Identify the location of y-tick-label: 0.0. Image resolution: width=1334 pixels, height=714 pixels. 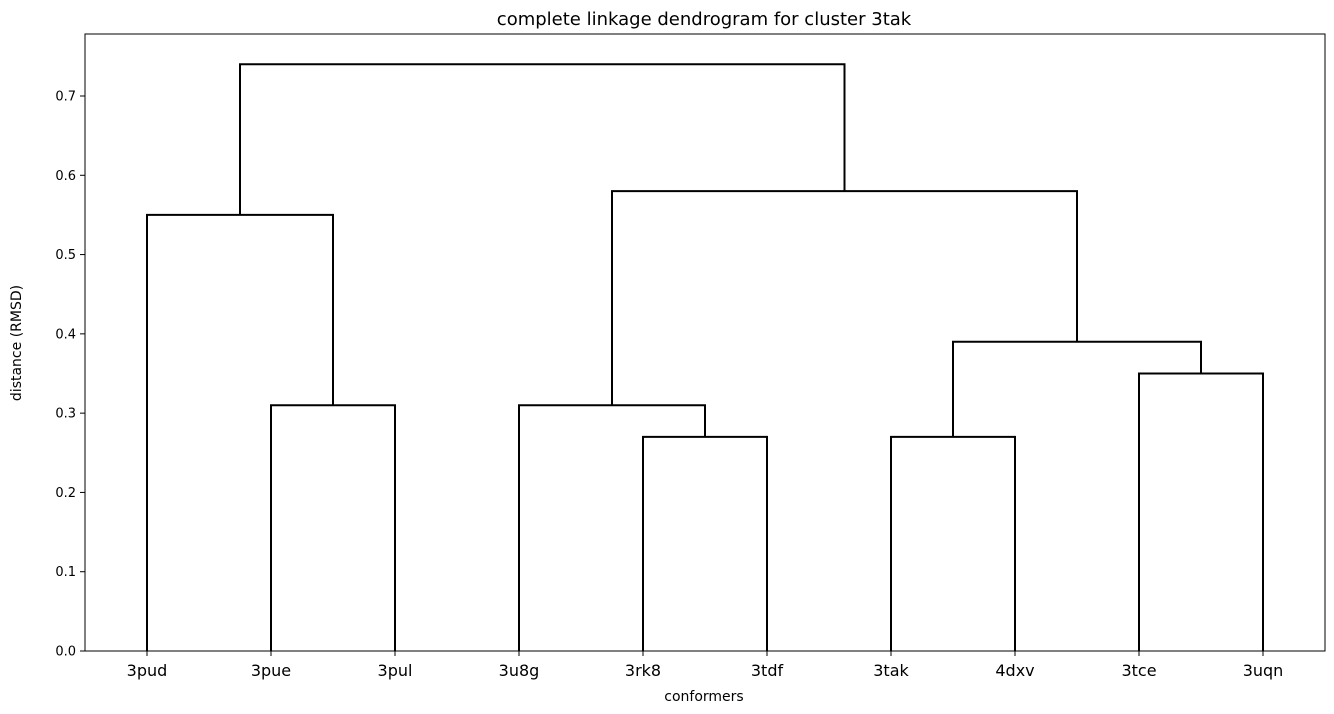
(65, 652).